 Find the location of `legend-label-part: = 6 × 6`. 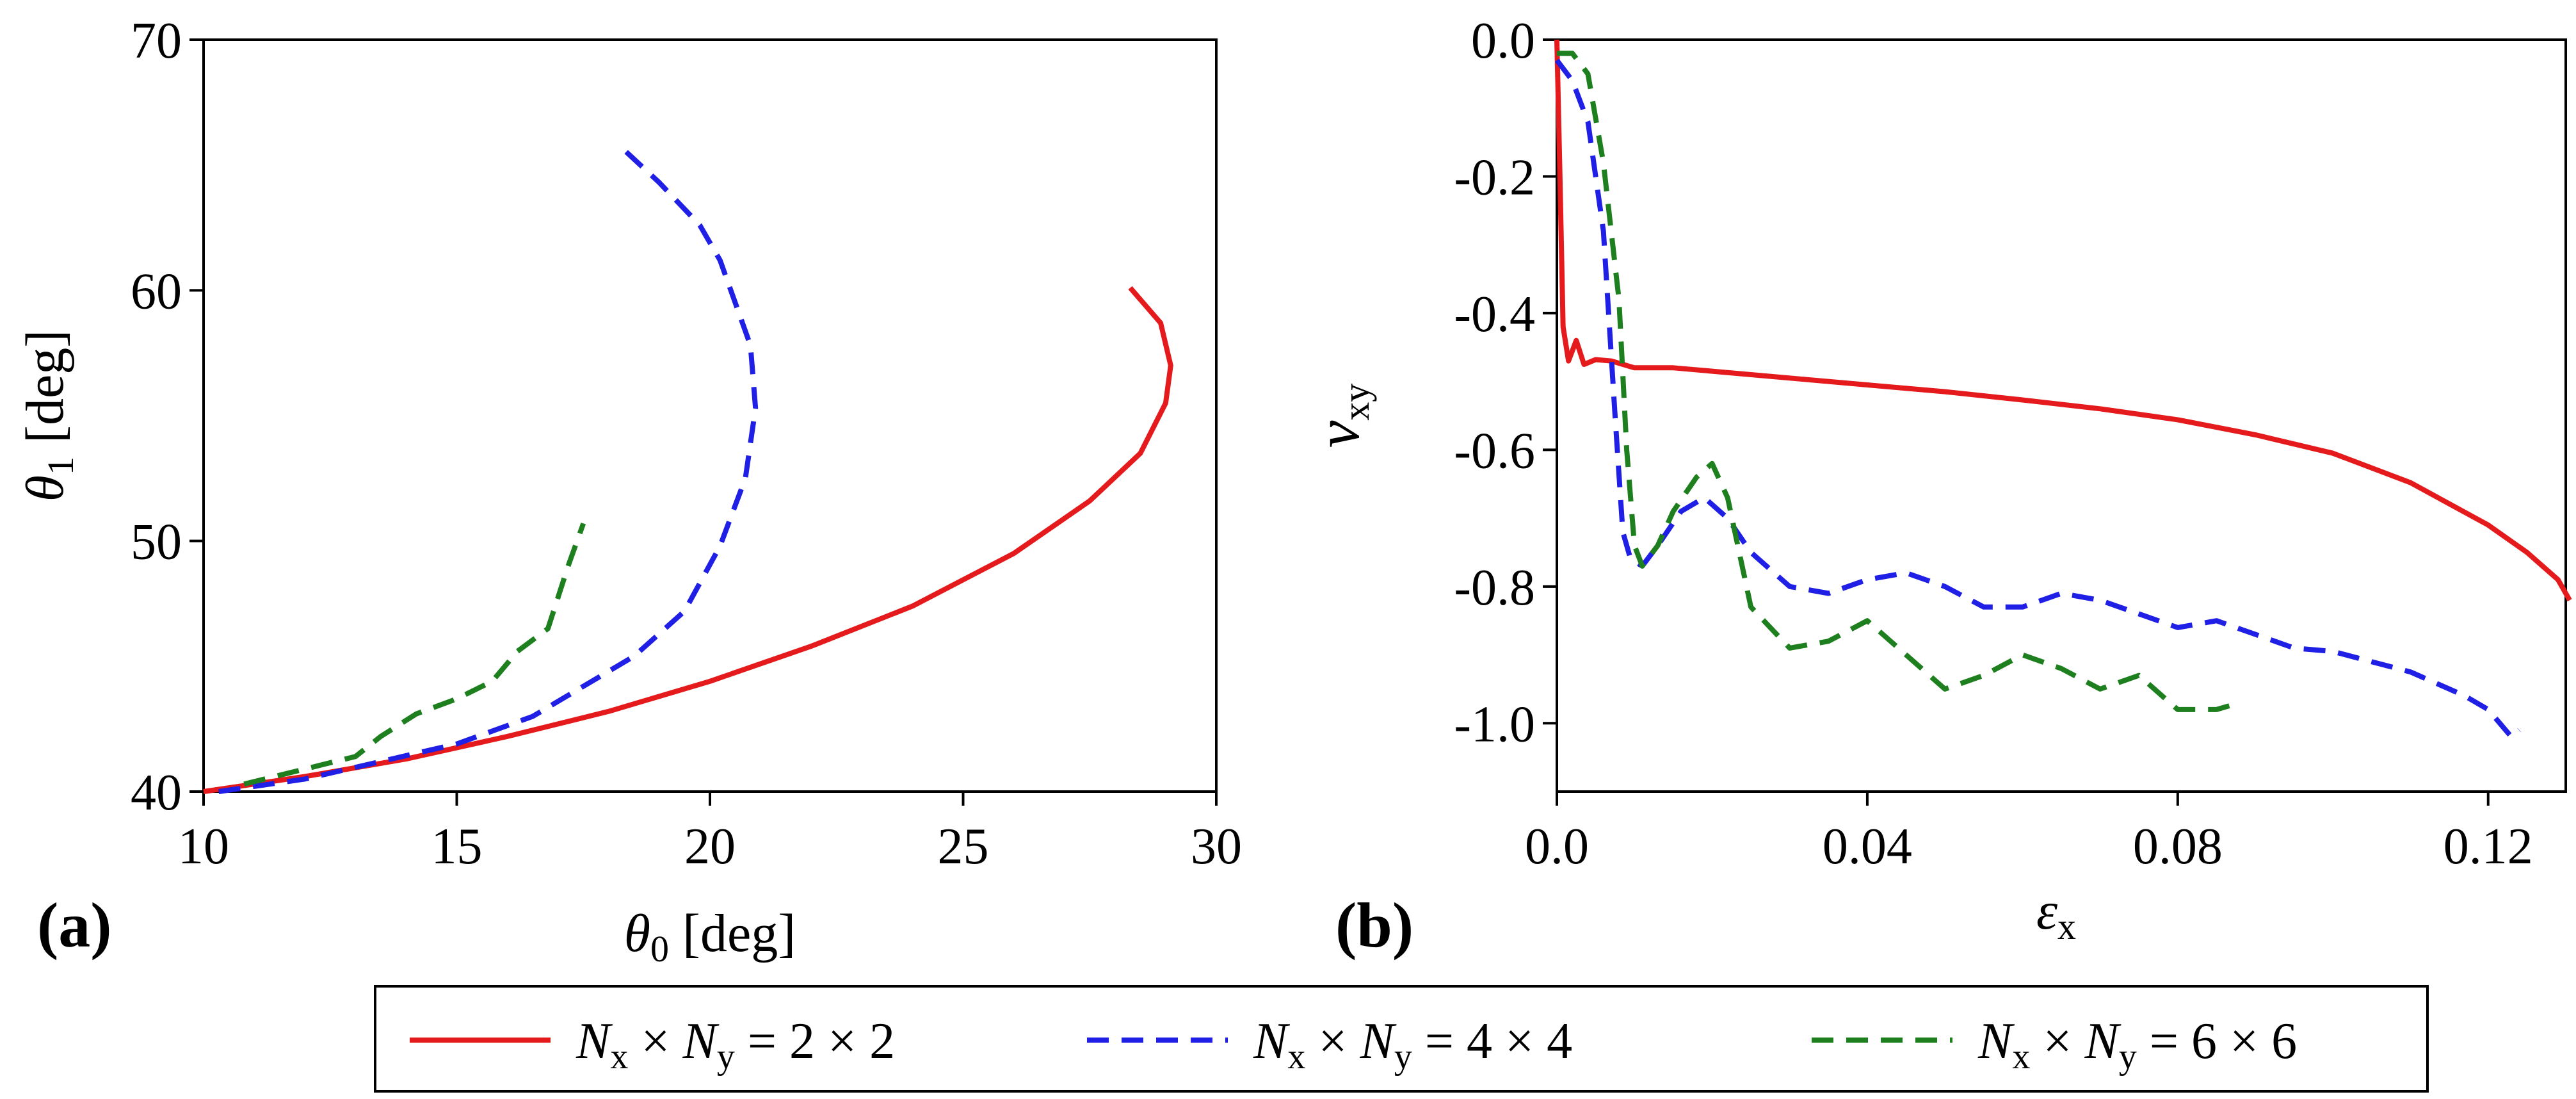

legend-label-part: = 6 × 6 is located at coordinates (2217, 1041).